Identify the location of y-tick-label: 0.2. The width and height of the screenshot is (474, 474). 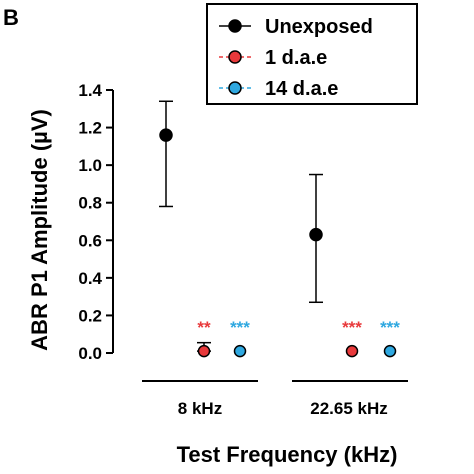
(90, 315).